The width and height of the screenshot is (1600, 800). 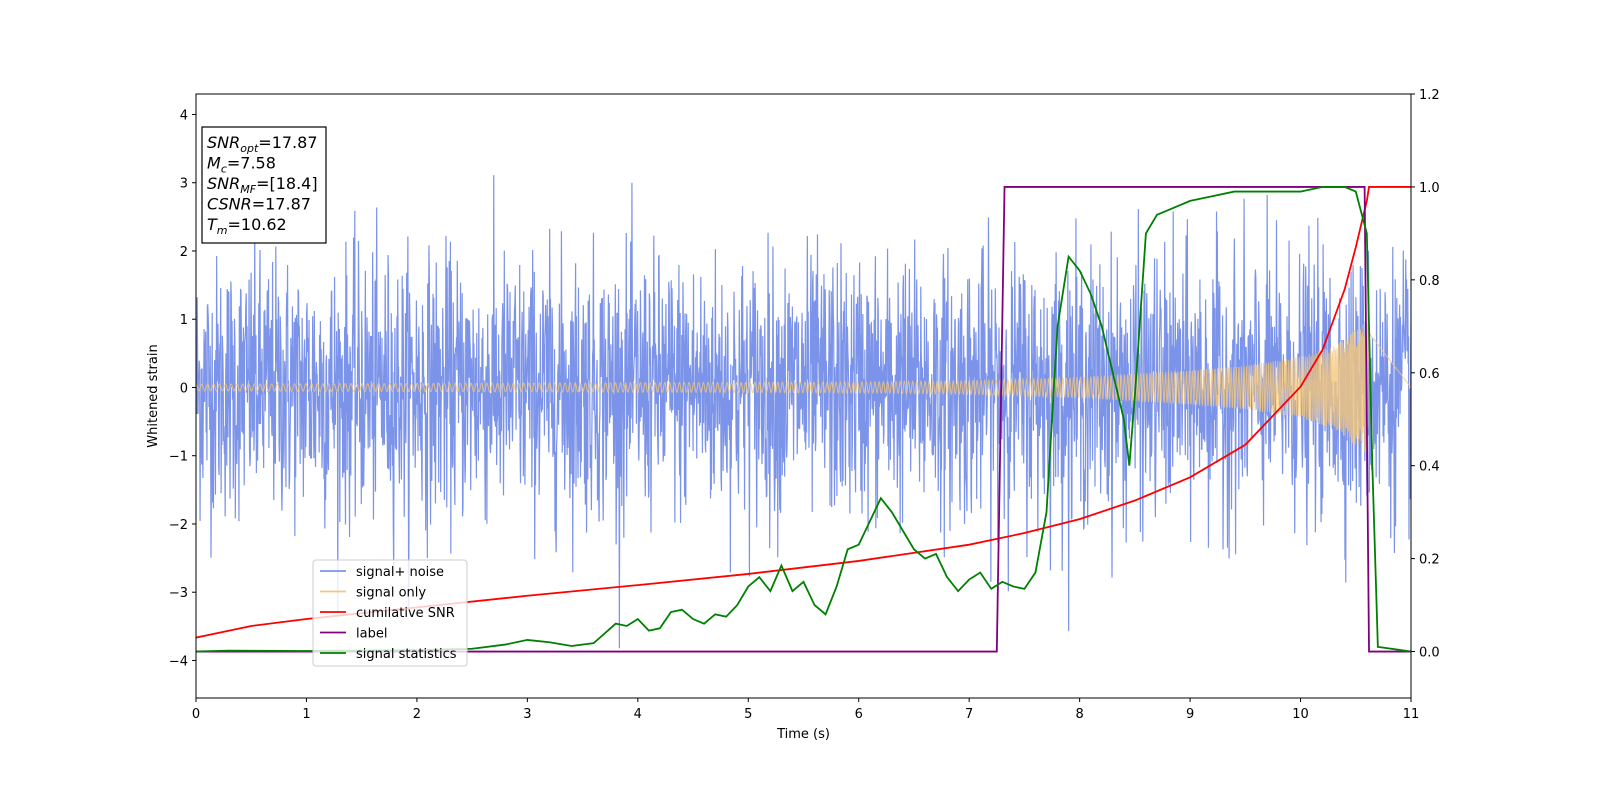 I want to click on y-axis-left: −4 −3 −2 −1 0 1 2 3 4, so click(x=182, y=388).